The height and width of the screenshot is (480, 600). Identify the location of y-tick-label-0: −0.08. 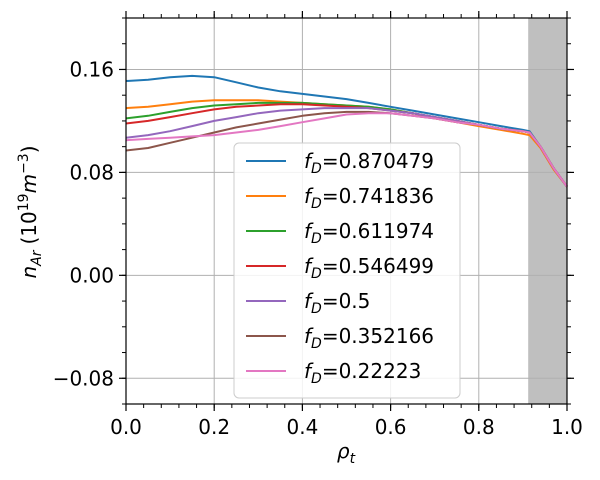
(83, 378).